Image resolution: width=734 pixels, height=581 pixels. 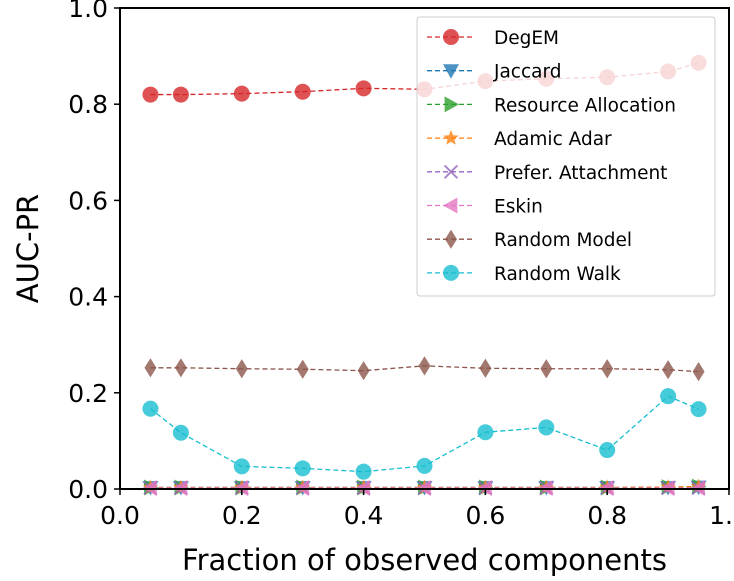 I want to click on legend-item: Prefer. Attachment, so click(x=547, y=173).